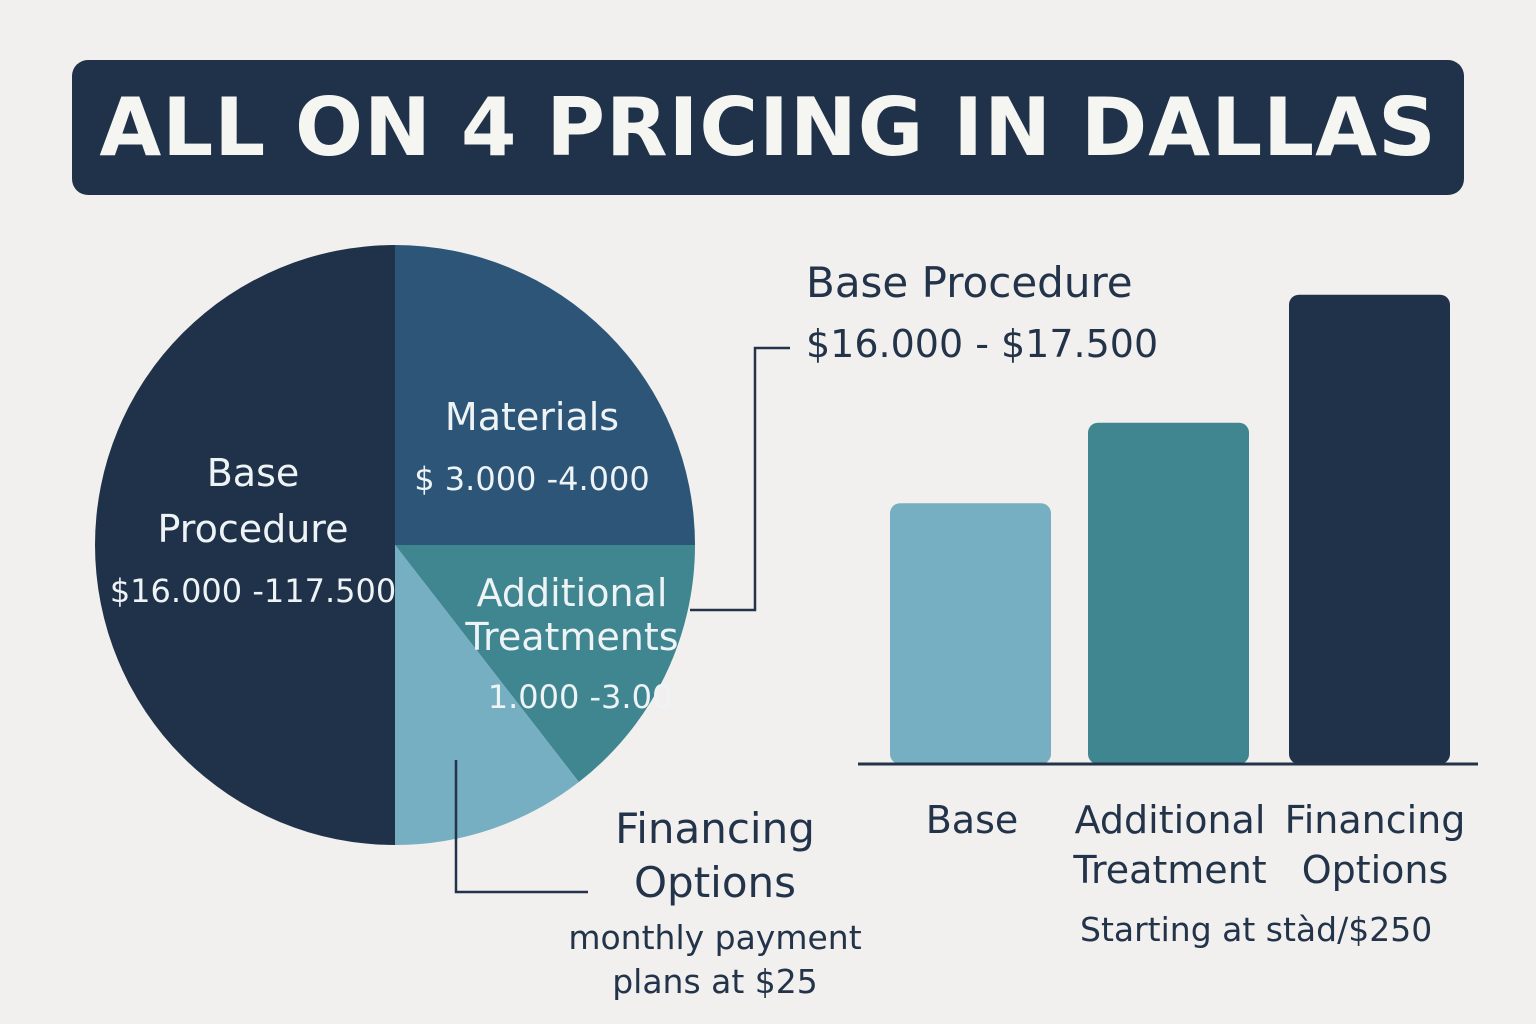 This screenshot has width=1536, height=1024. I want to click on financing-callout-title-2: Options, so click(715, 882).